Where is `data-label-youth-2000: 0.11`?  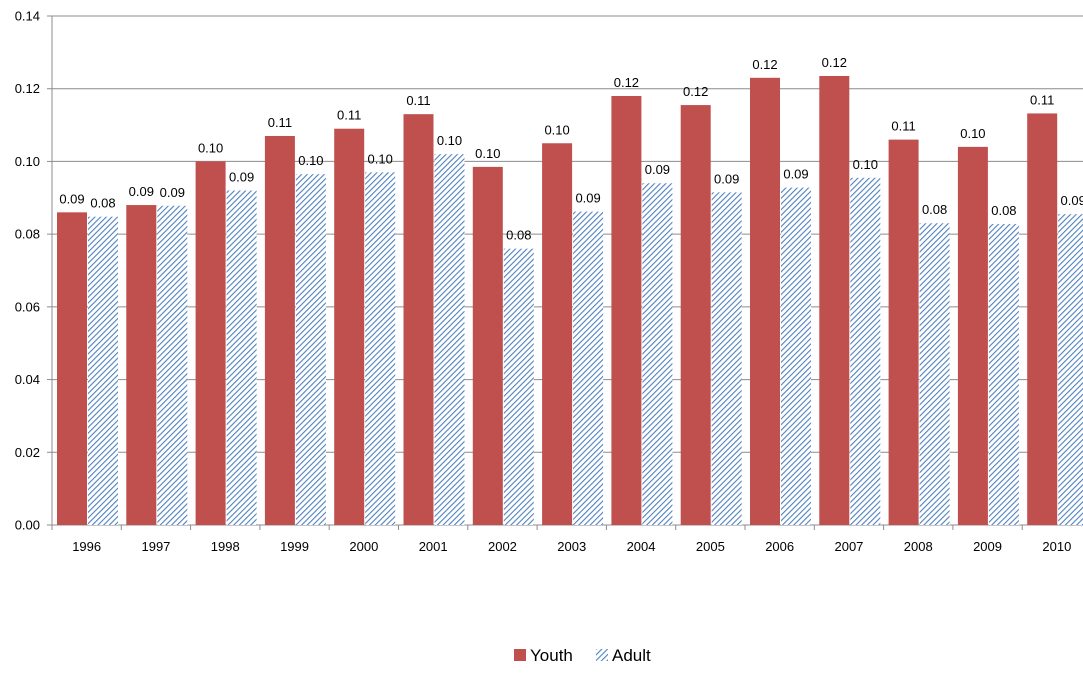
data-label-youth-2000: 0.11 is located at coordinates (349, 115).